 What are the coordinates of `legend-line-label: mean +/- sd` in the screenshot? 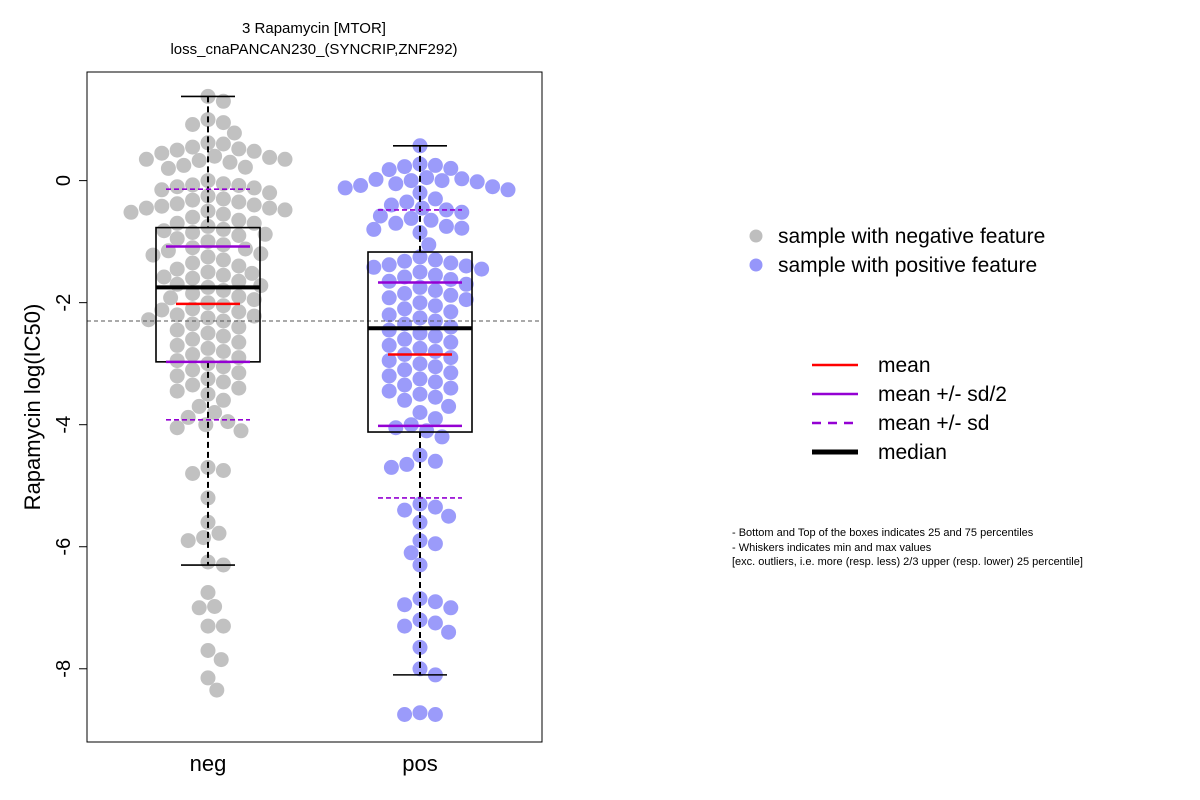 It's located at (933, 423).